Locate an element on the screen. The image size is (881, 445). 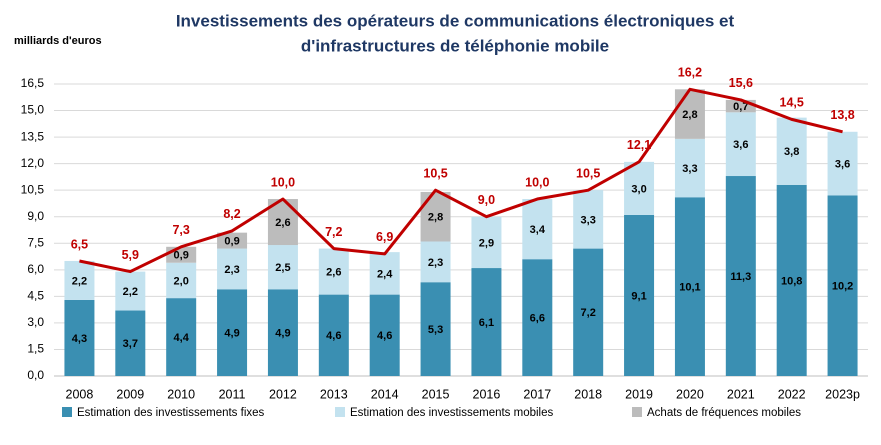
x-tick-label: 2017 is located at coordinates (537, 394).